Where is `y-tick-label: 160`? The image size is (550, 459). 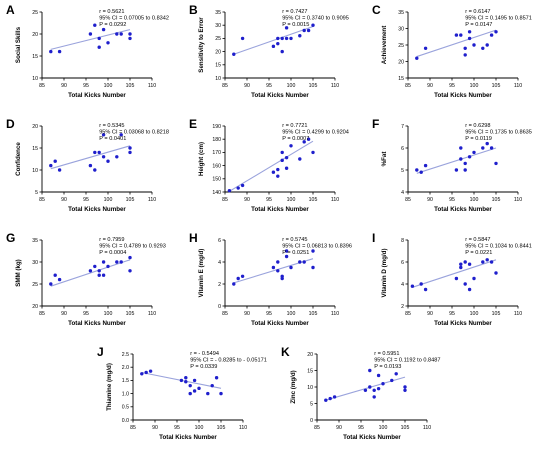 y-tick-label: 160 is located at coordinates (216, 166).